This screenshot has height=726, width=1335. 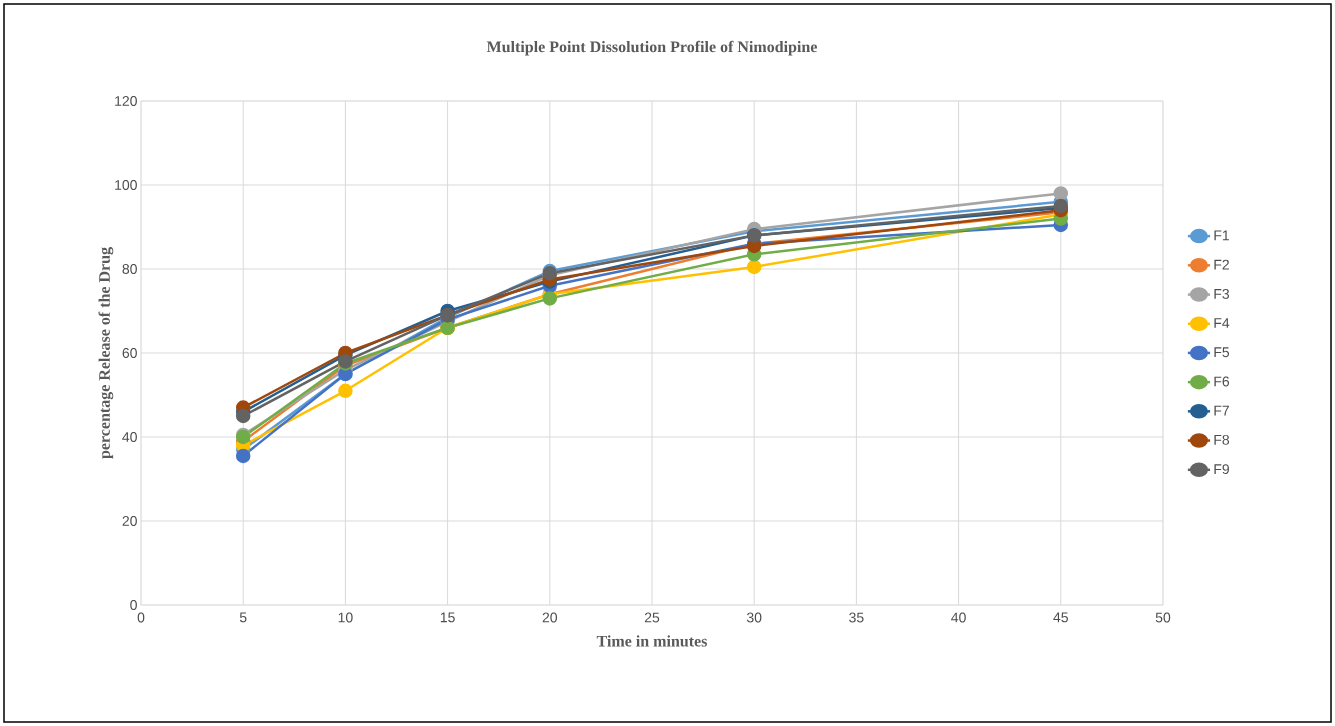 What do you see at coordinates (1222, 439) in the screenshot?
I see `legend-label: F8` at bounding box center [1222, 439].